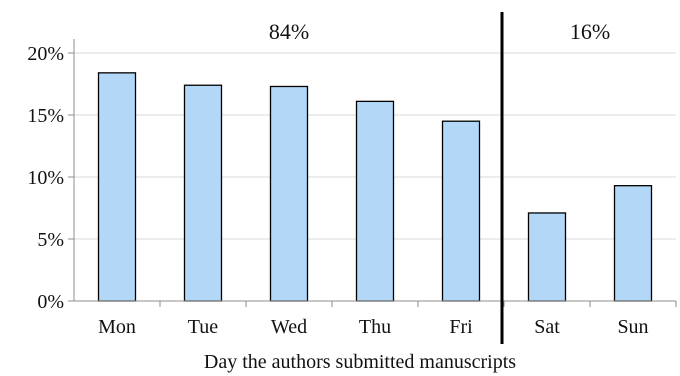  What do you see at coordinates (632, 327) in the screenshot?
I see `x-tick-label: Sun` at bounding box center [632, 327].